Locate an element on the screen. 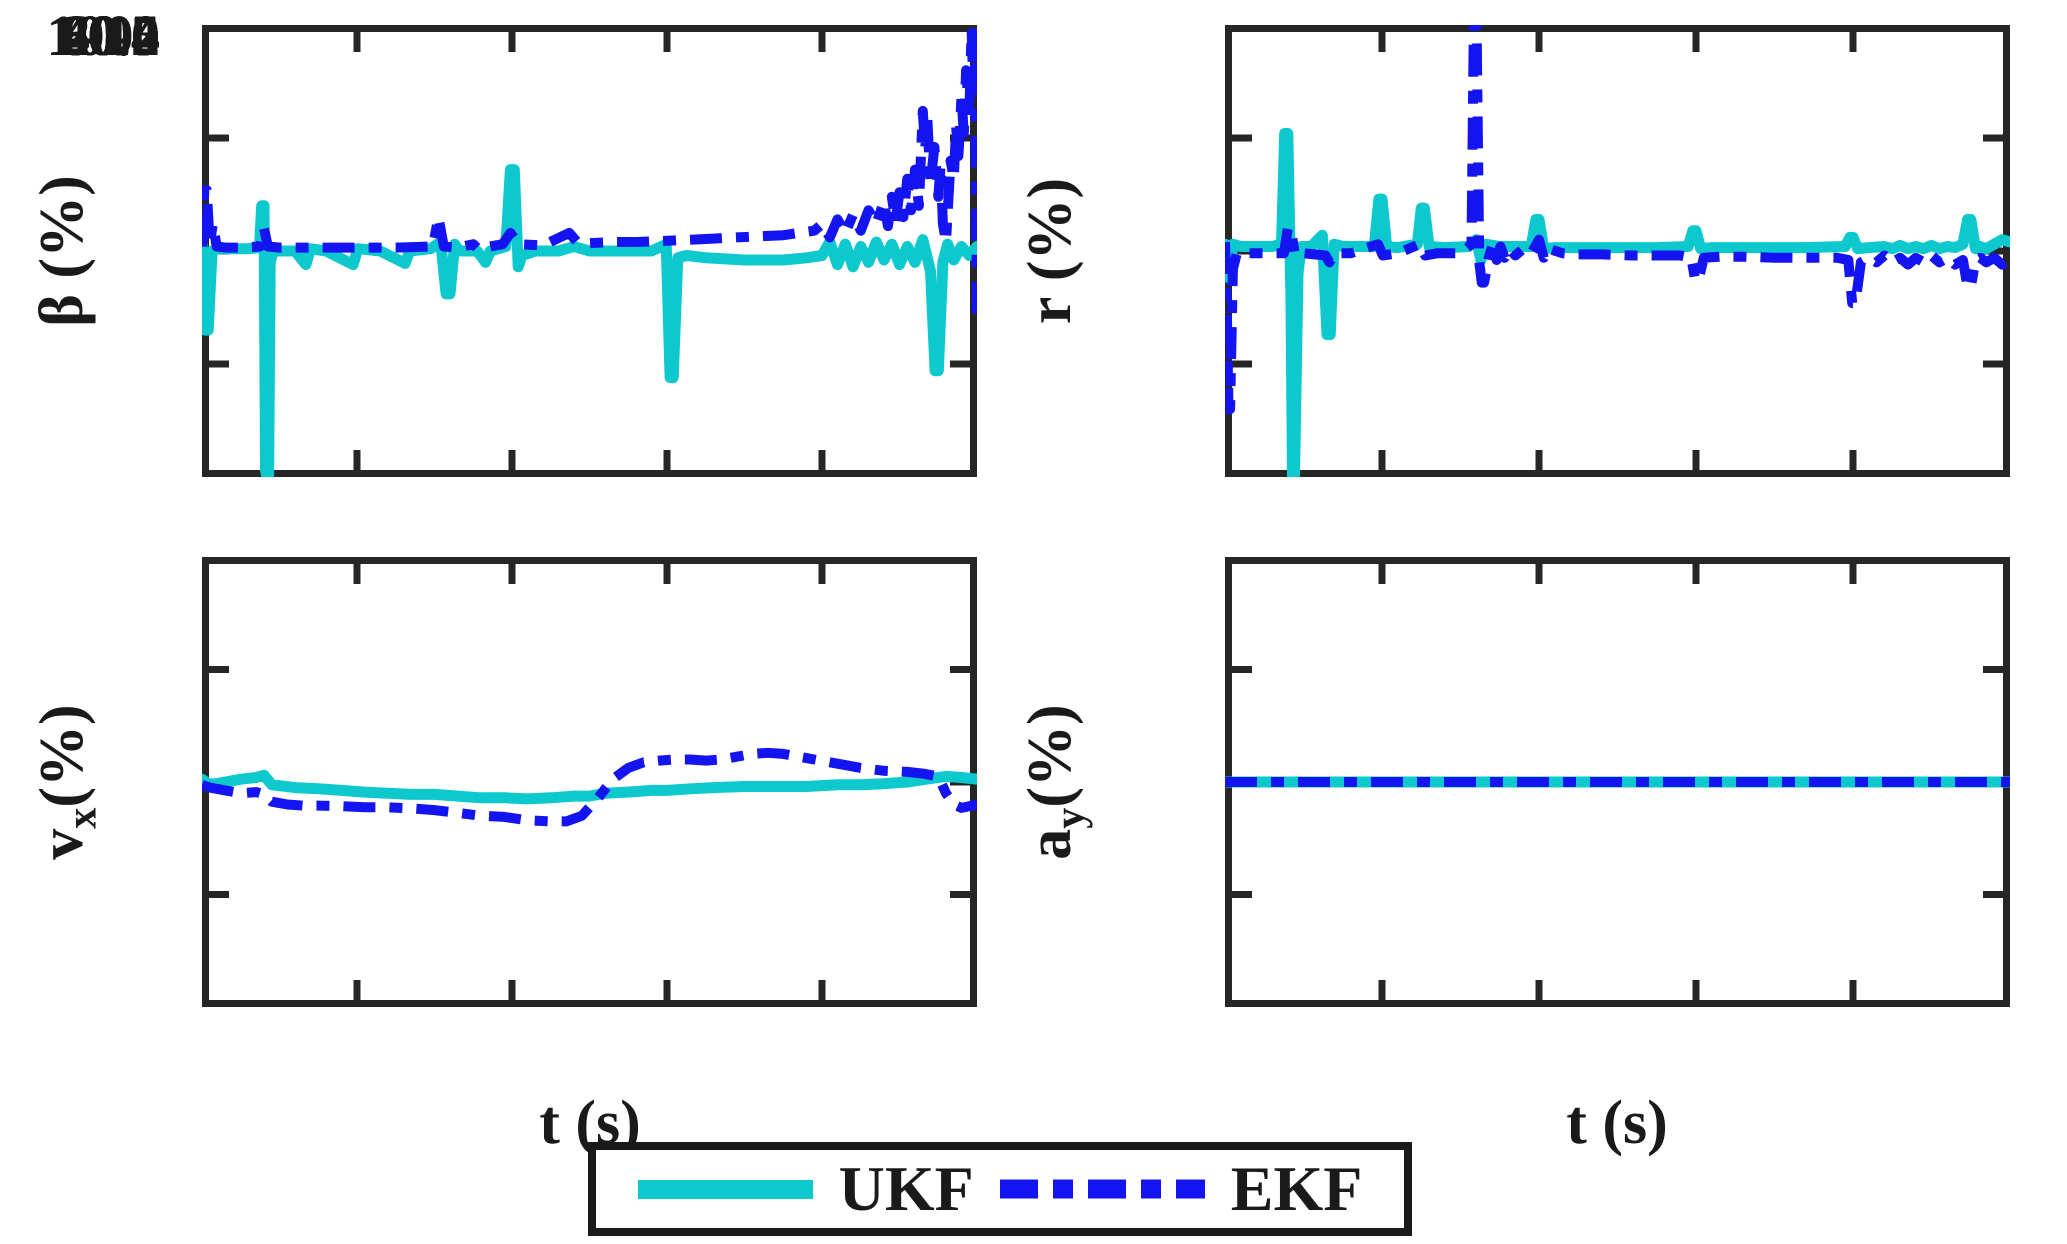  vx-error-plot is located at coordinates (589, 782).